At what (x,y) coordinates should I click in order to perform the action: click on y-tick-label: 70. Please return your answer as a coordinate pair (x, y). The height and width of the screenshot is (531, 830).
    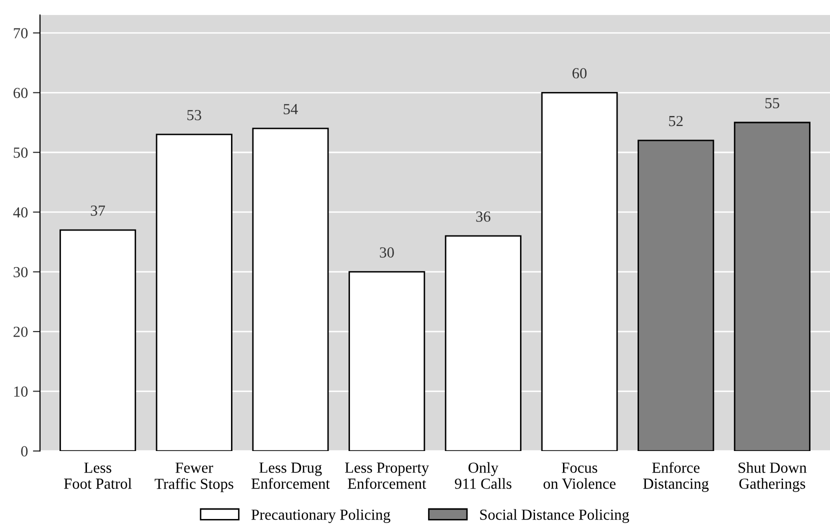
    Looking at the image, I should click on (21, 33).